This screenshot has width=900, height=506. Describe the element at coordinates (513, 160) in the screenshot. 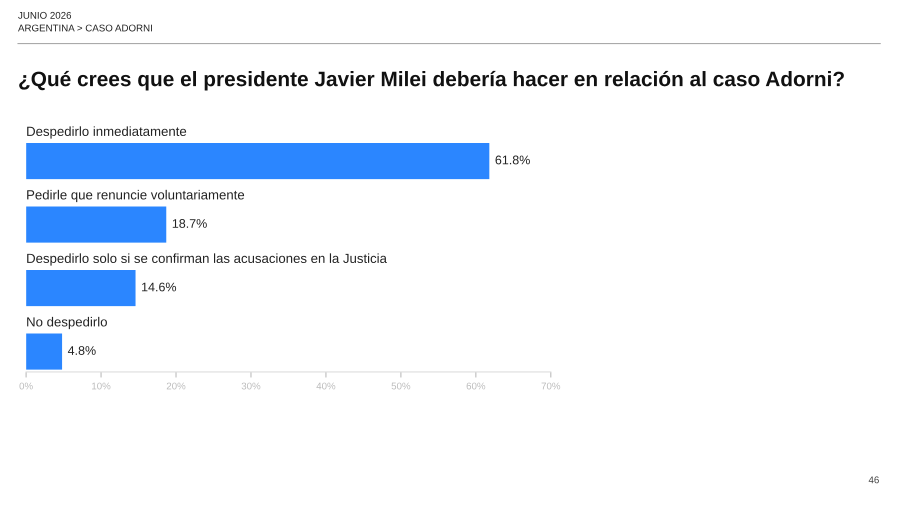

I see `data-label: 61.8%` at that location.